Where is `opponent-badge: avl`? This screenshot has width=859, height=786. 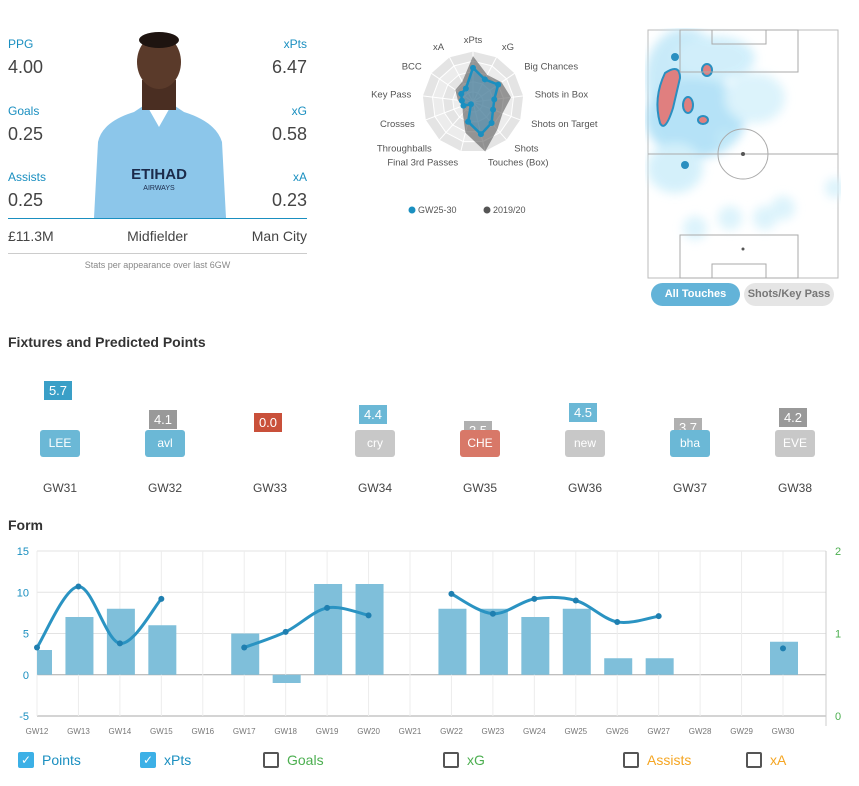 opponent-badge: avl is located at coordinates (165, 443).